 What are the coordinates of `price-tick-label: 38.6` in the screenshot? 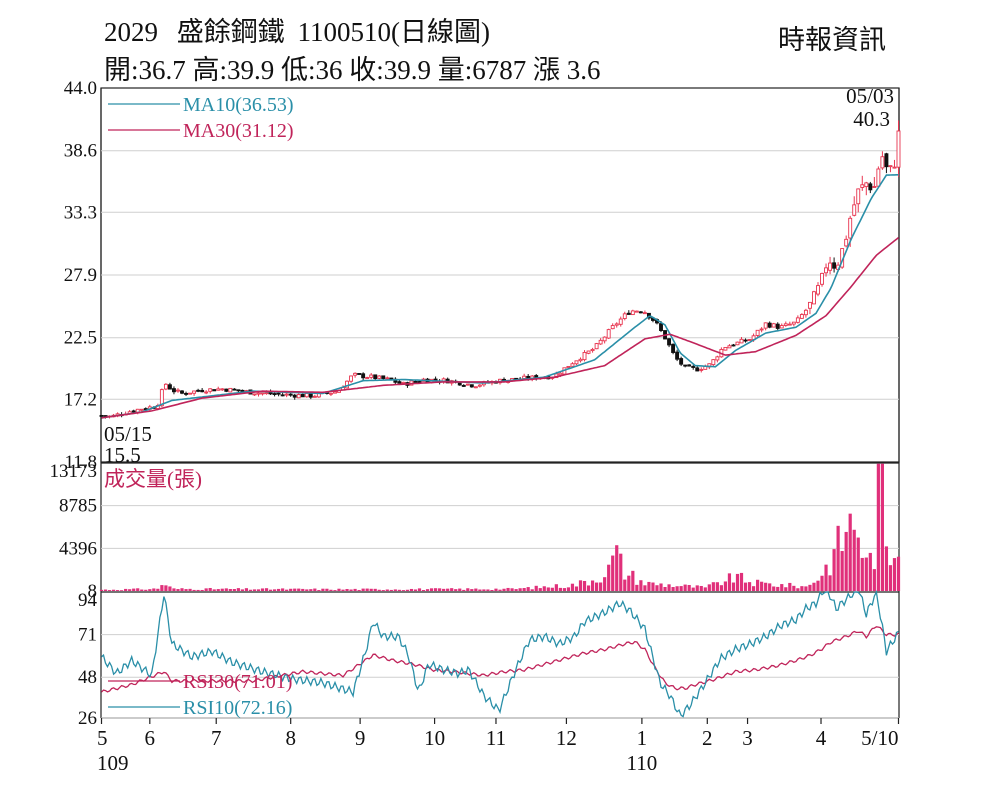 It's located at (80, 151).